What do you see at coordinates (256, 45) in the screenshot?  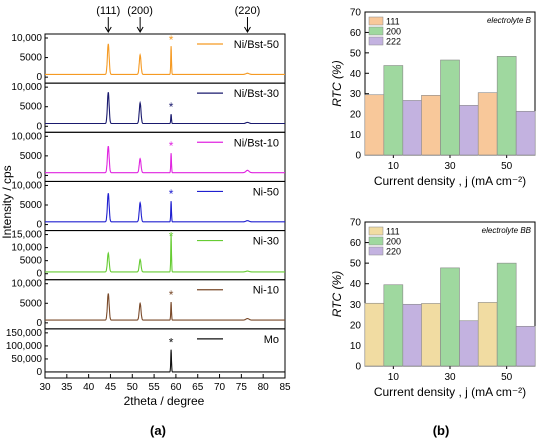 I see `xrd-legend-label: Ni/Bst-50` at bounding box center [256, 45].